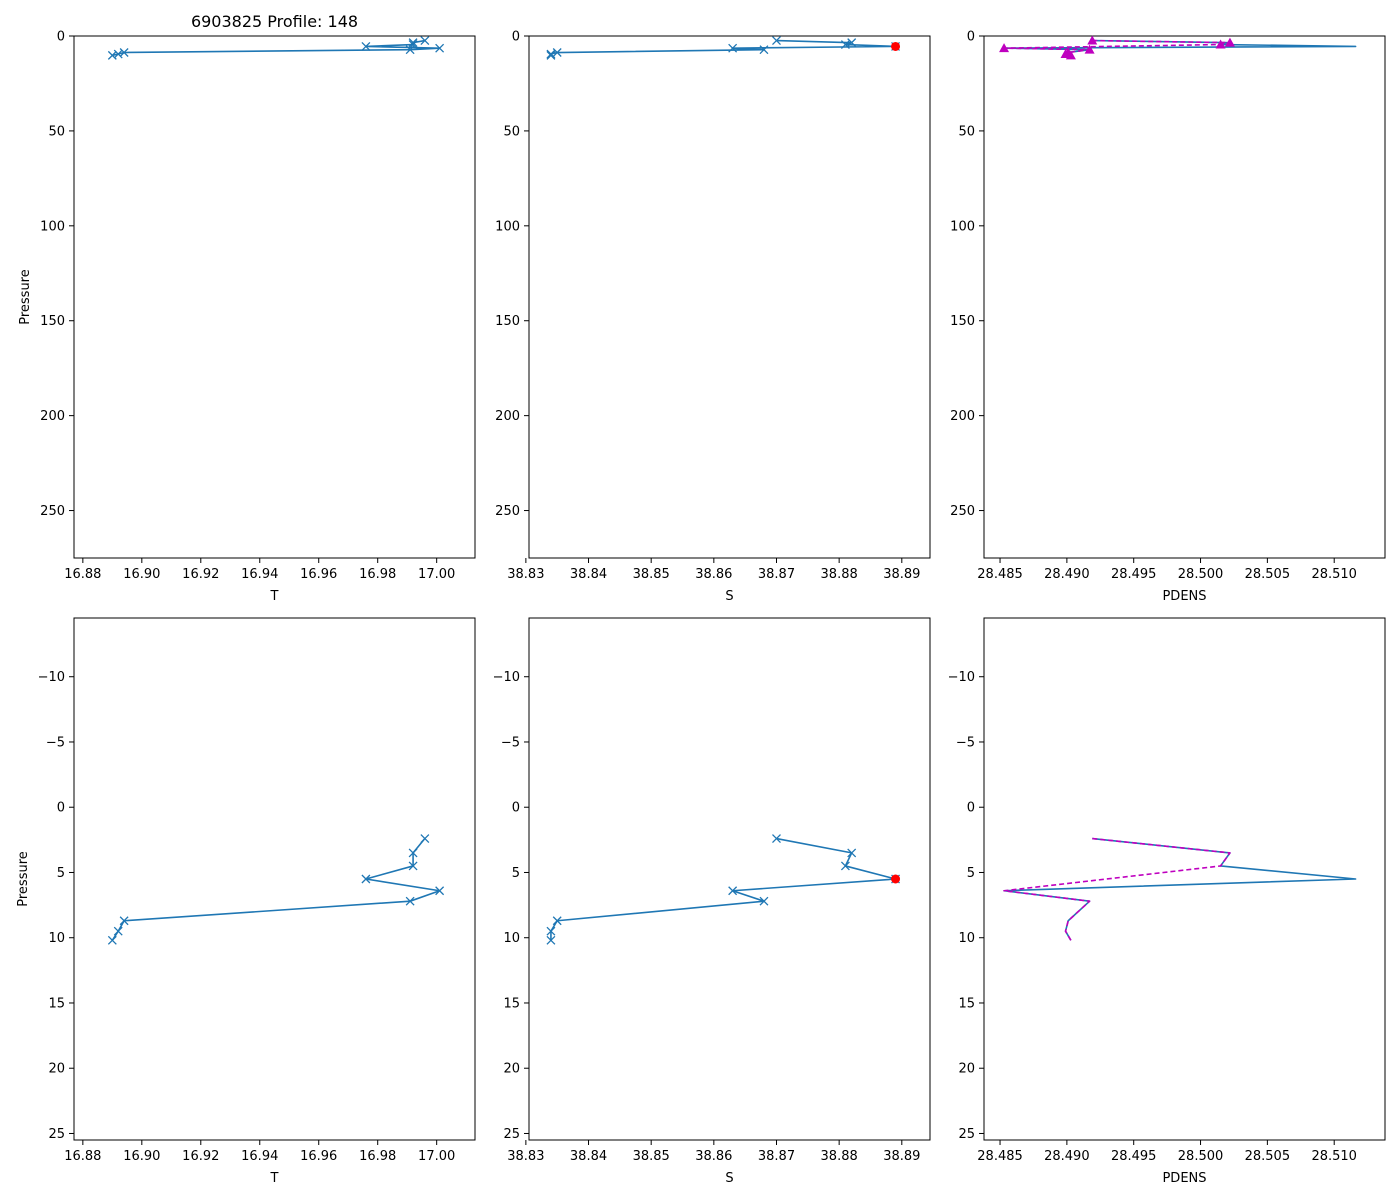 The height and width of the screenshot is (1200, 1400). I want to click on y-axis-label-pressure-bottom: Pressure, so click(23, 879).